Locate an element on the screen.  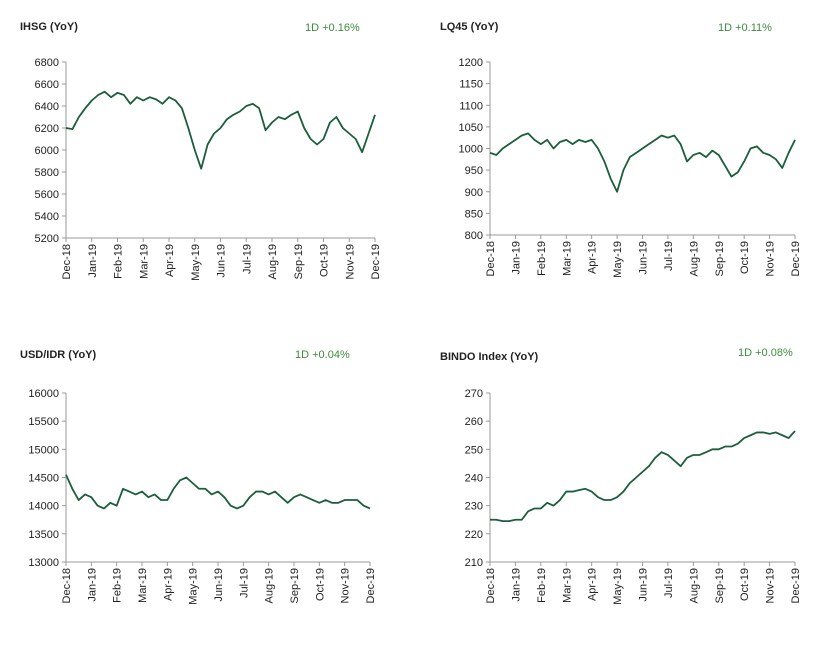
chart-title: IHSG (YoY) is located at coordinates (49, 27).